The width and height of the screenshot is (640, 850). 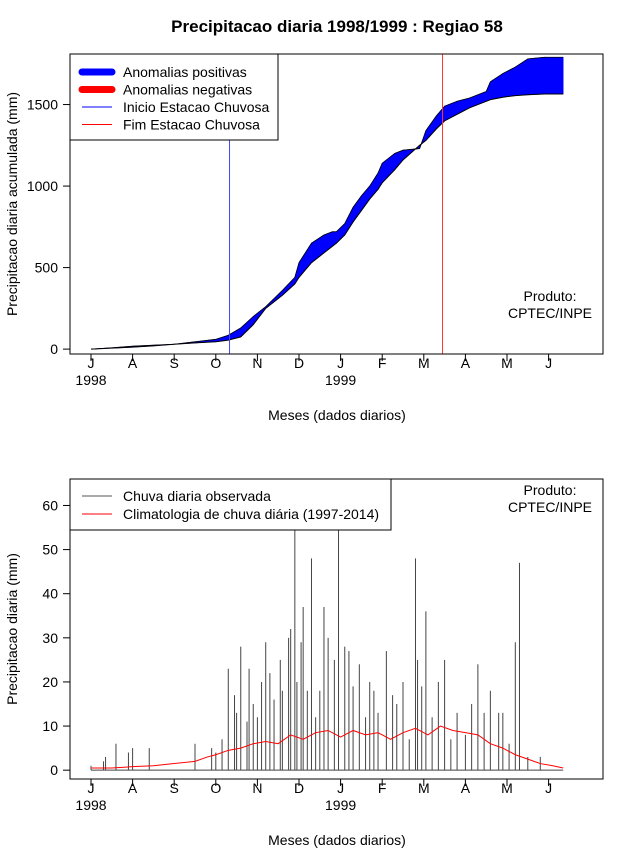 What do you see at coordinates (50, 594) in the screenshot?
I see `y-tick-label: 40` at bounding box center [50, 594].